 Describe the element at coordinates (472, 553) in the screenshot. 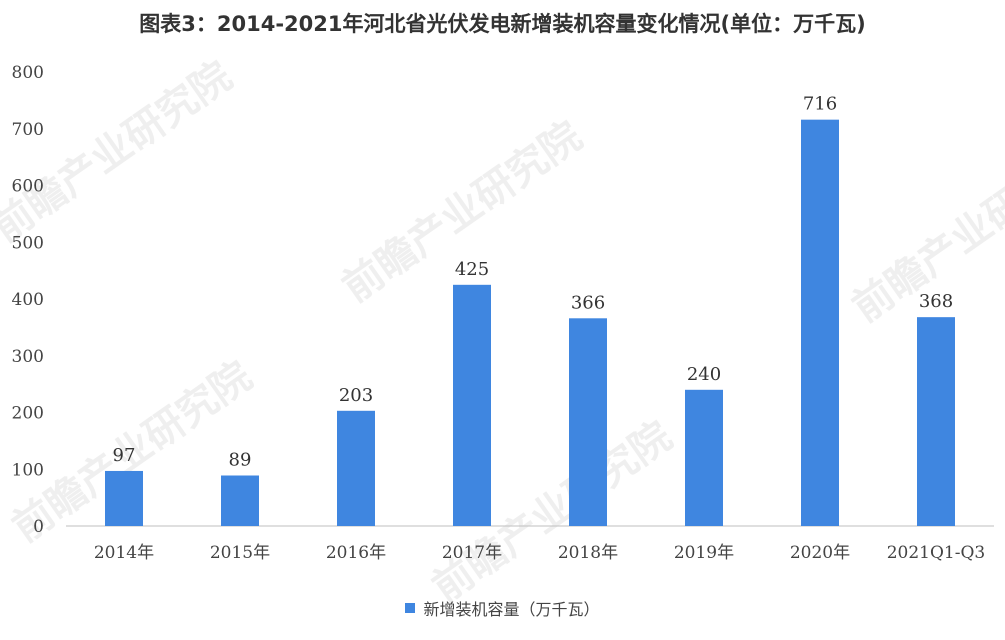

I see `x-tick-label: 2017年` at that location.